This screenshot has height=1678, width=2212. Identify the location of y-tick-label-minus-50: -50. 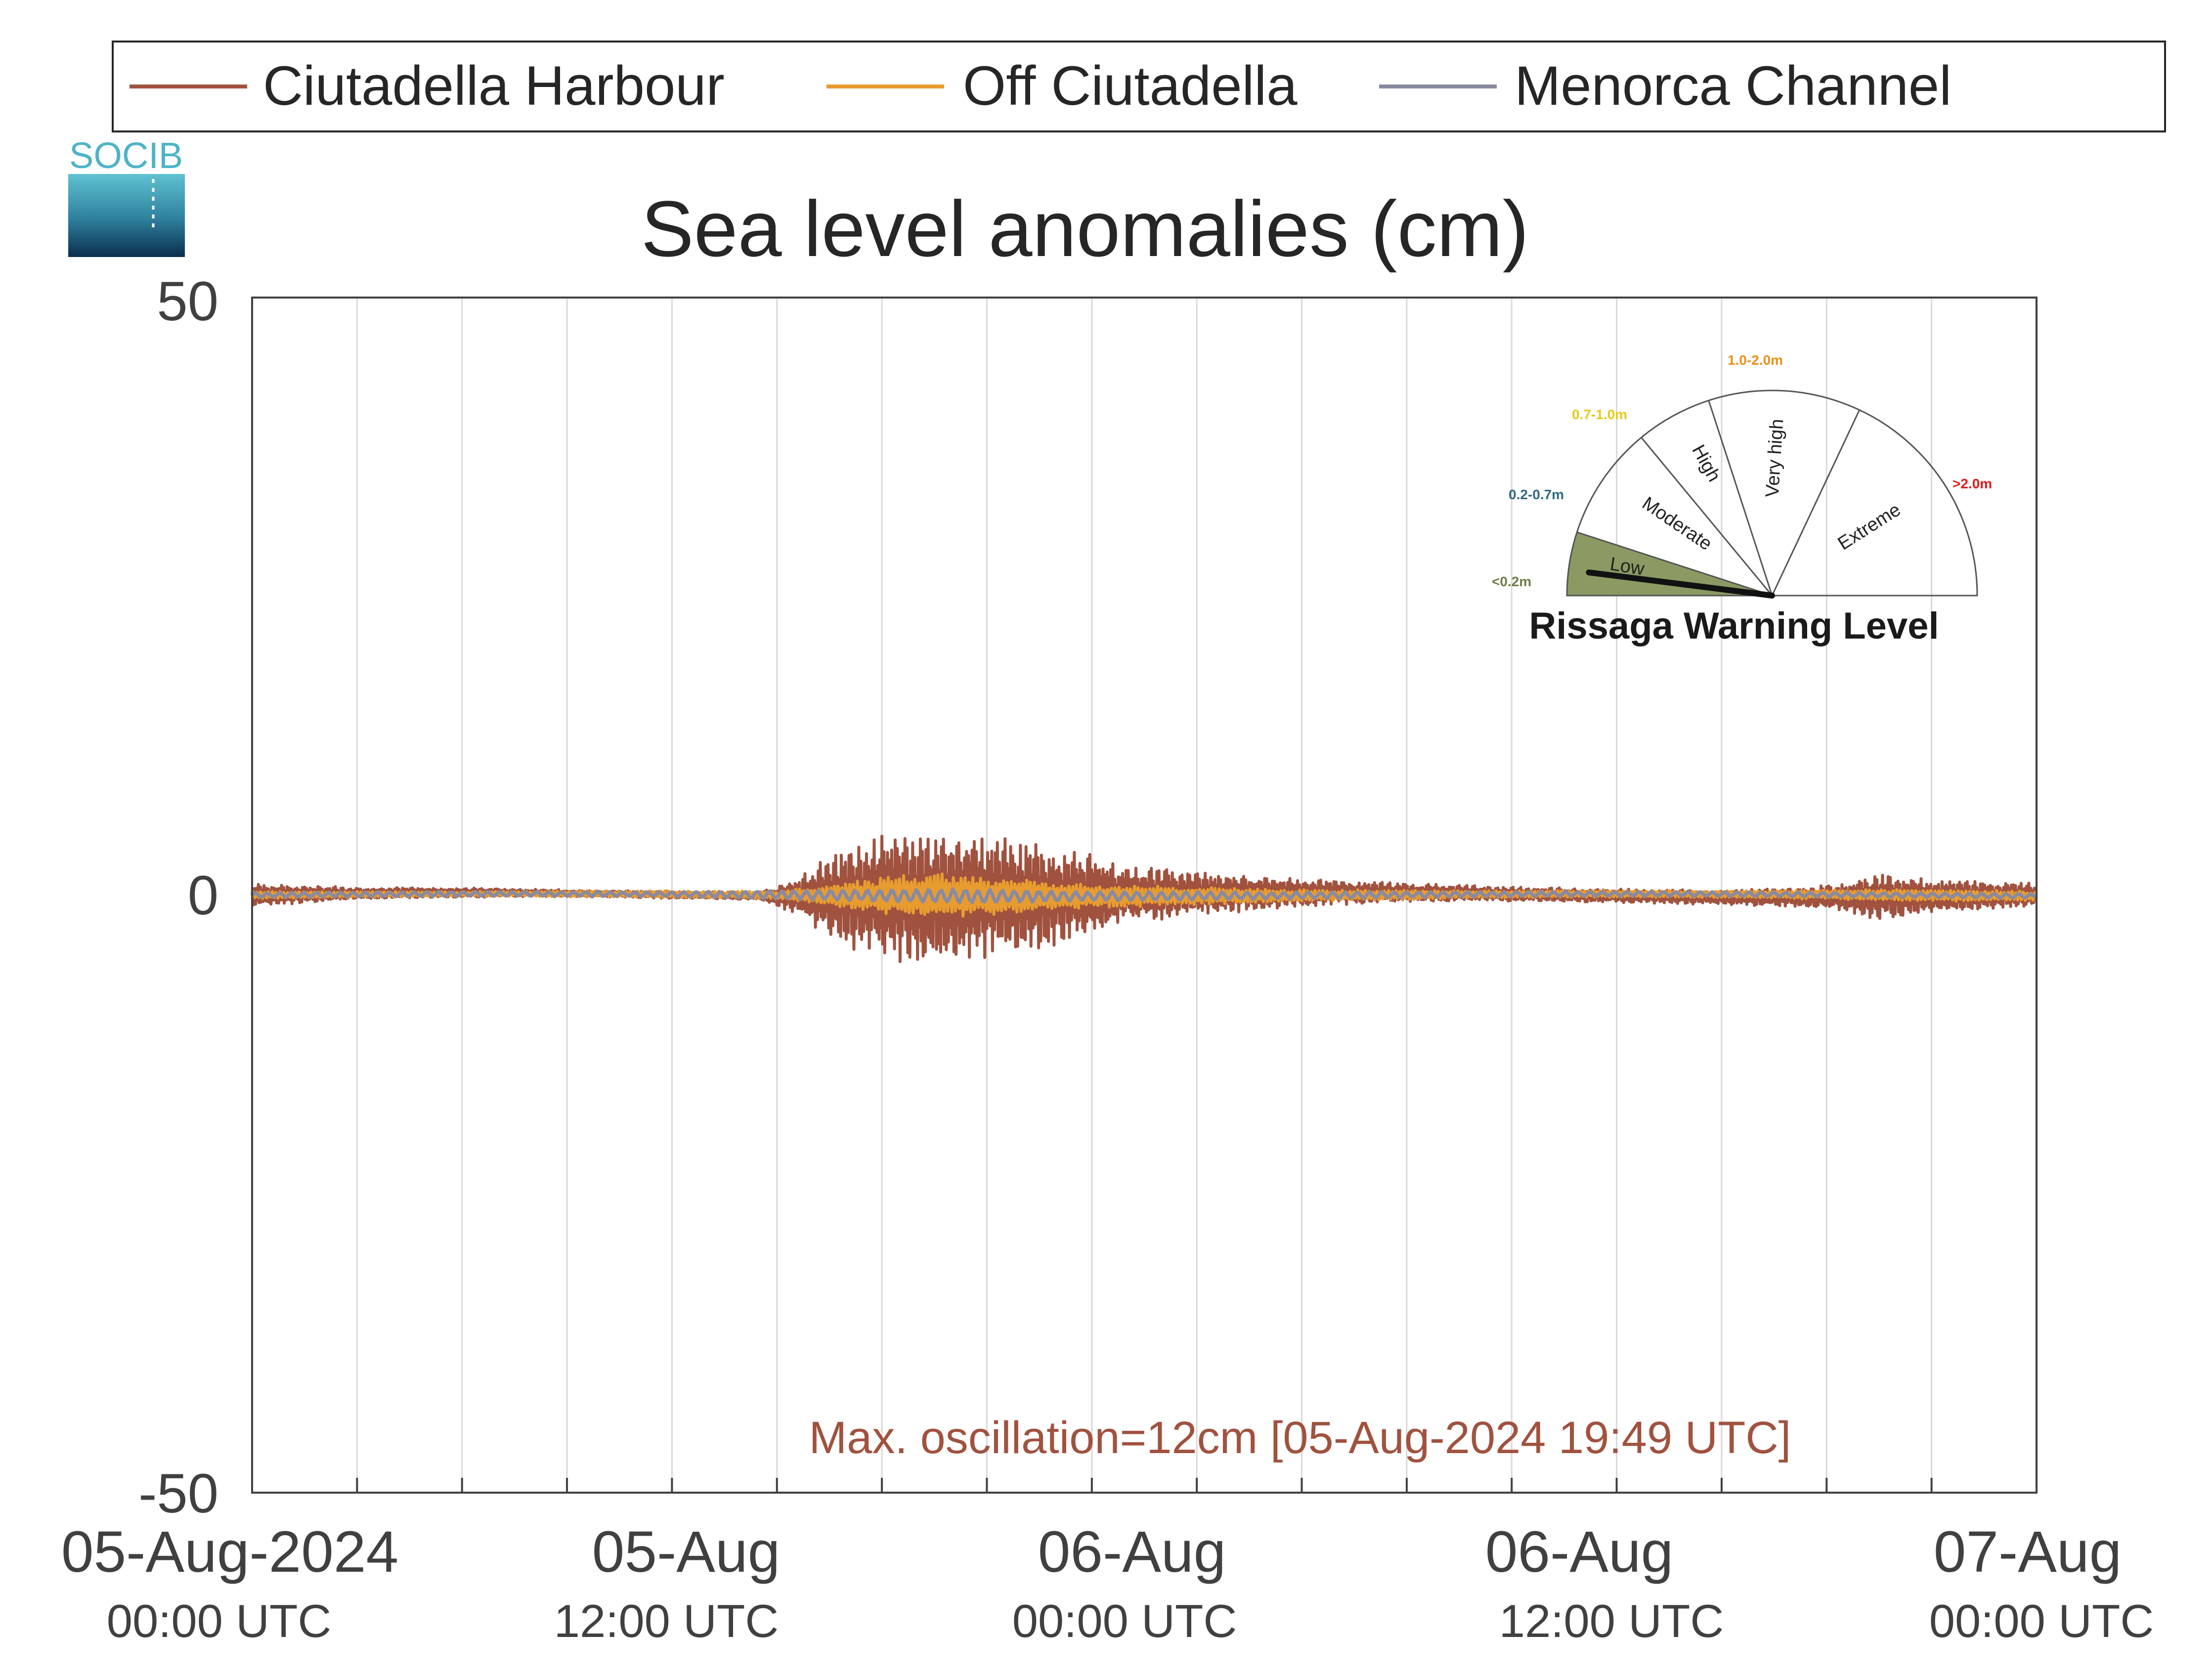
(178, 1493).